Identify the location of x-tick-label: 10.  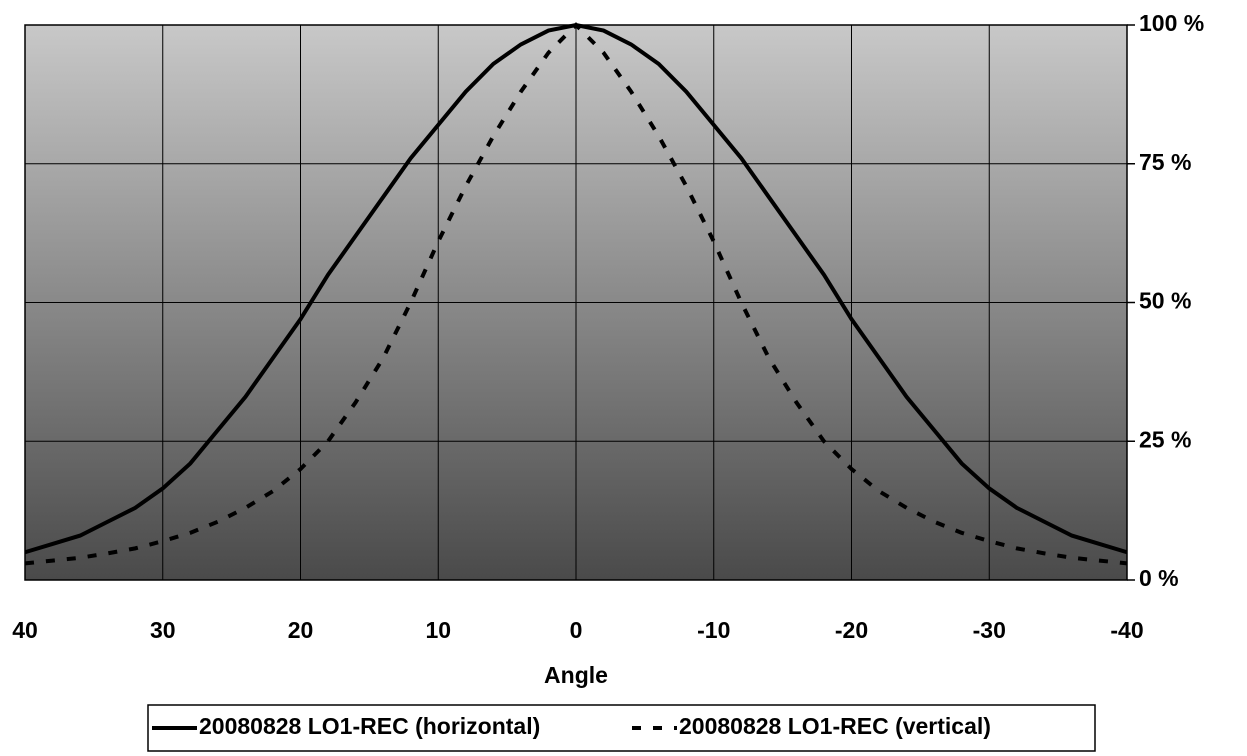
(438, 630).